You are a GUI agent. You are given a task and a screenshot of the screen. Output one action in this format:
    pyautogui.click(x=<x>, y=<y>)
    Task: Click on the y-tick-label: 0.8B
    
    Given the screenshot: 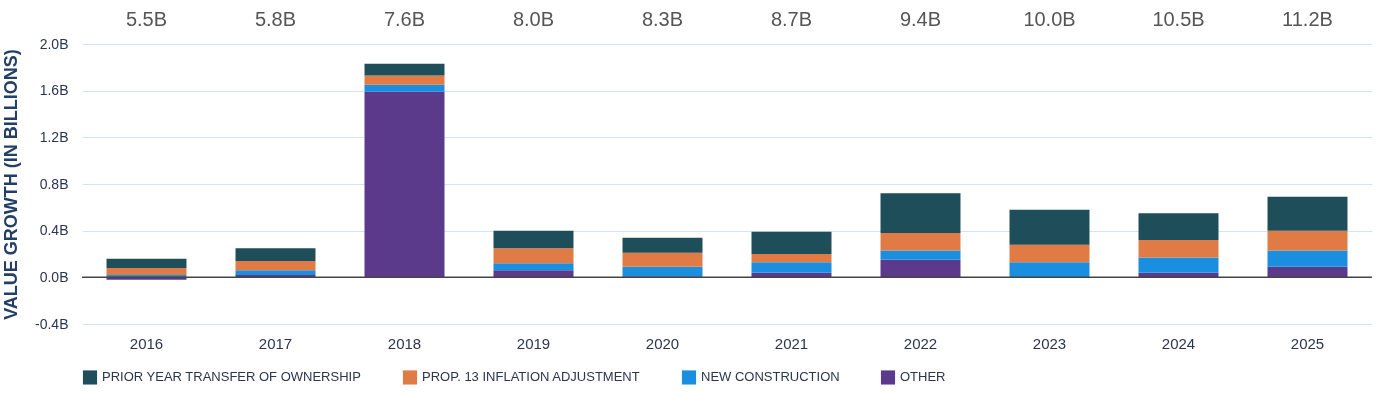 What is the action you would take?
    pyautogui.click(x=54, y=183)
    